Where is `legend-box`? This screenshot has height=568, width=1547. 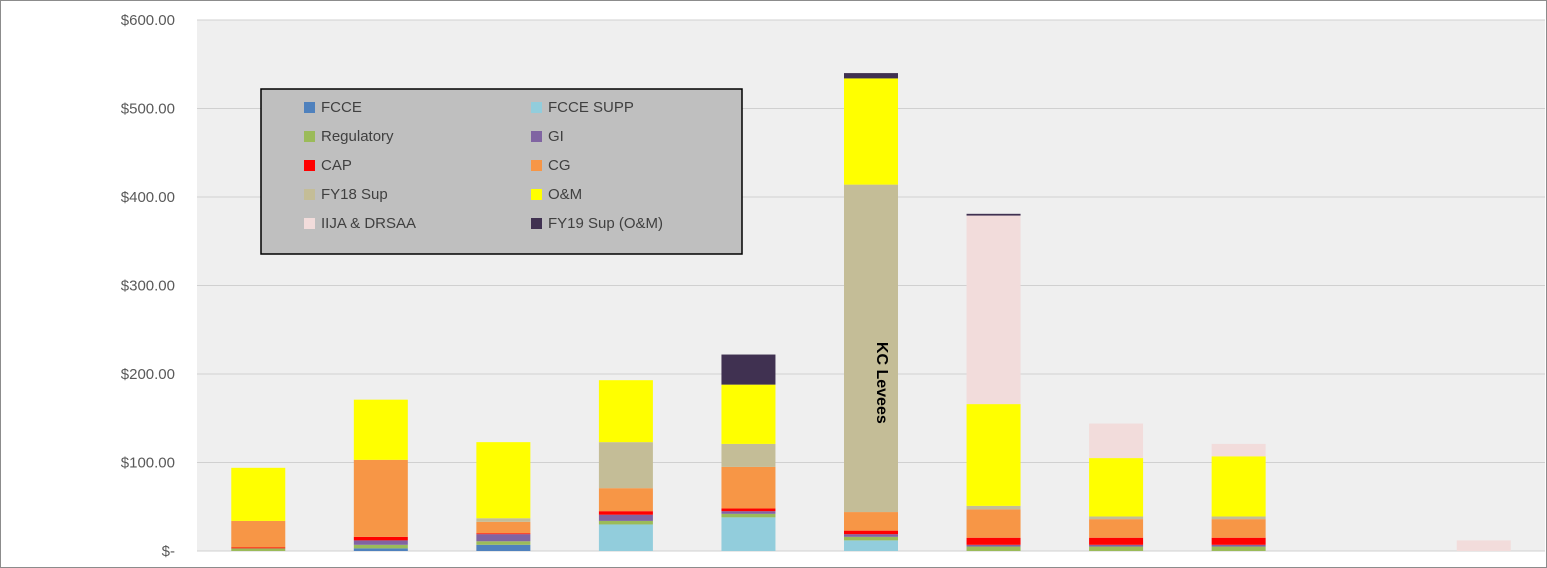 legend-box is located at coordinates (501, 171).